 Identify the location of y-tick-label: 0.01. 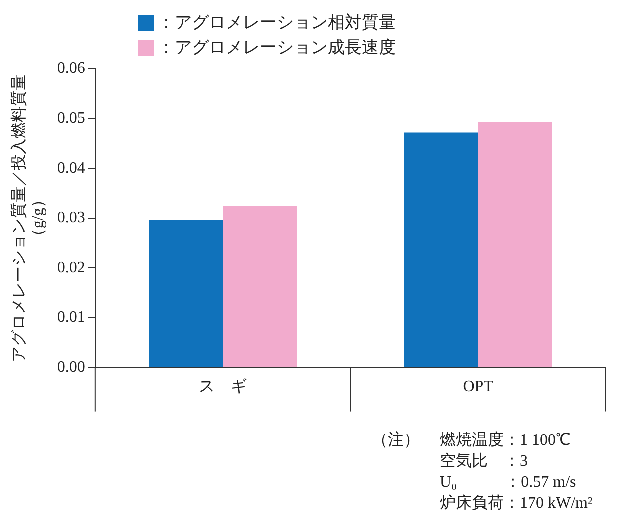
(71, 317).